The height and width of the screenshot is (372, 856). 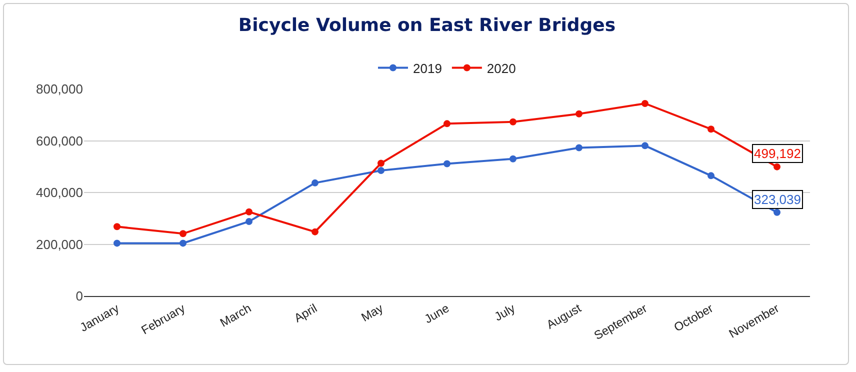 I want to click on x-tick-label: June, so click(x=437, y=313).